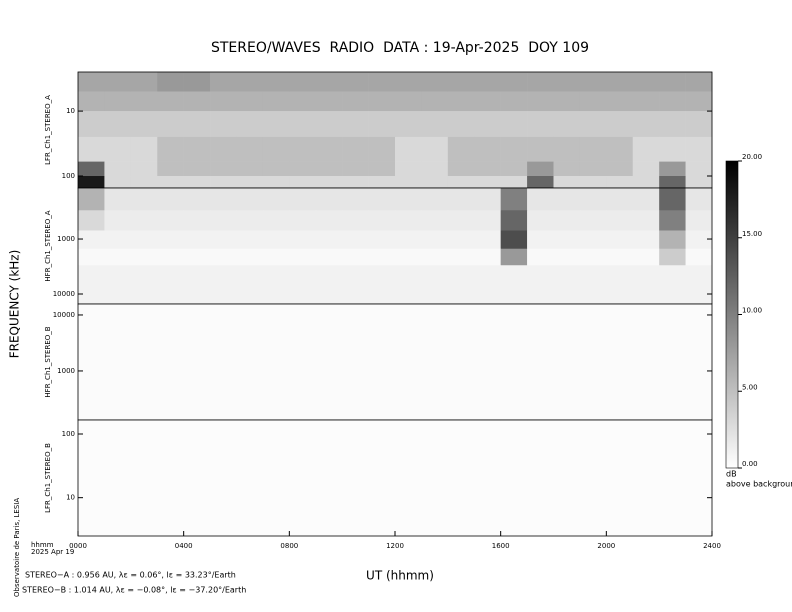 This screenshot has height=612, width=792. What do you see at coordinates (66, 371) in the screenshot?
I see `y-tick-label: 1000` at bounding box center [66, 371].